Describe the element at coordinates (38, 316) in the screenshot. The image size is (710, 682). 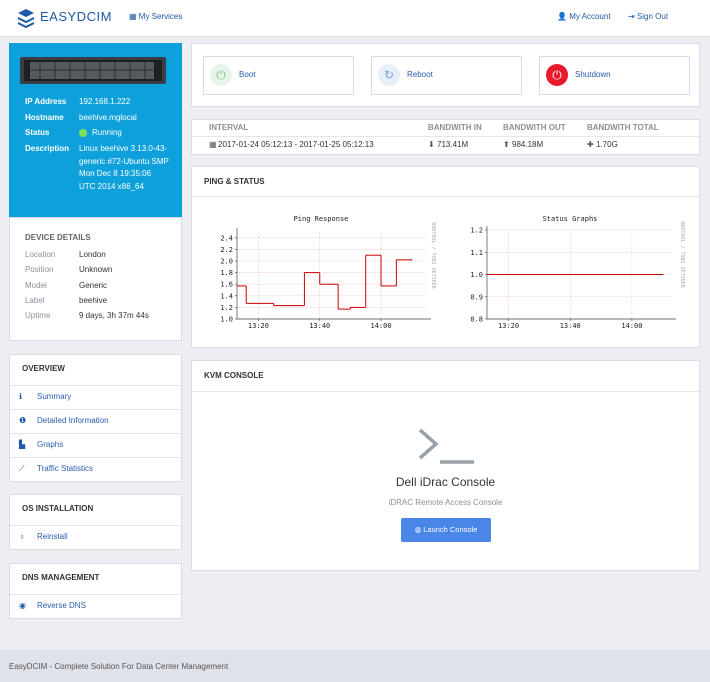
I see `field-label: Uptime` at that location.